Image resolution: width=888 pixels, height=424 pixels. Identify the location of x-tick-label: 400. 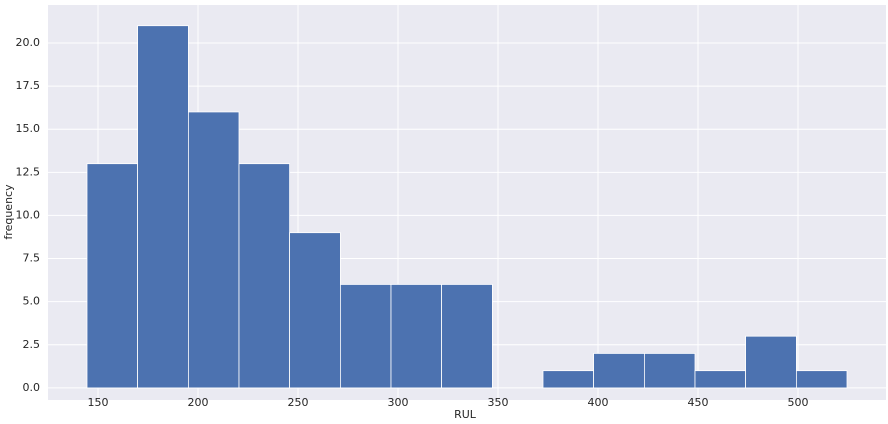
(598, 402).